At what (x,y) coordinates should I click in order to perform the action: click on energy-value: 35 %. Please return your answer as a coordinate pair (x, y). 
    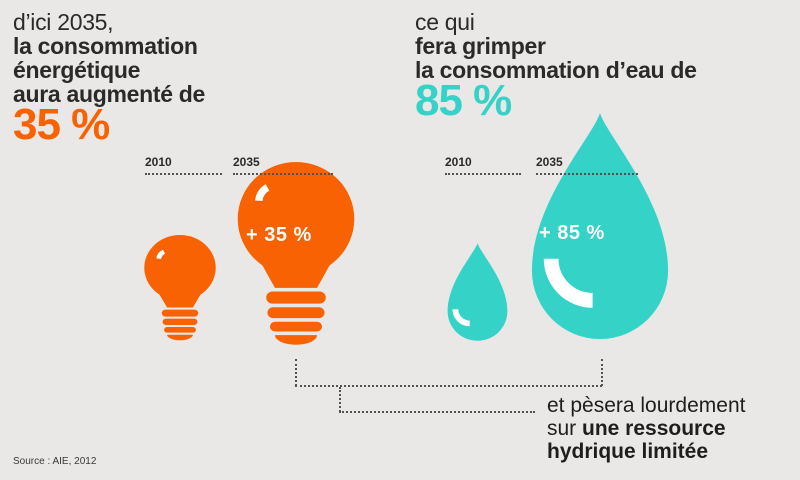
    Looking at the image, I should click on (61, 124).